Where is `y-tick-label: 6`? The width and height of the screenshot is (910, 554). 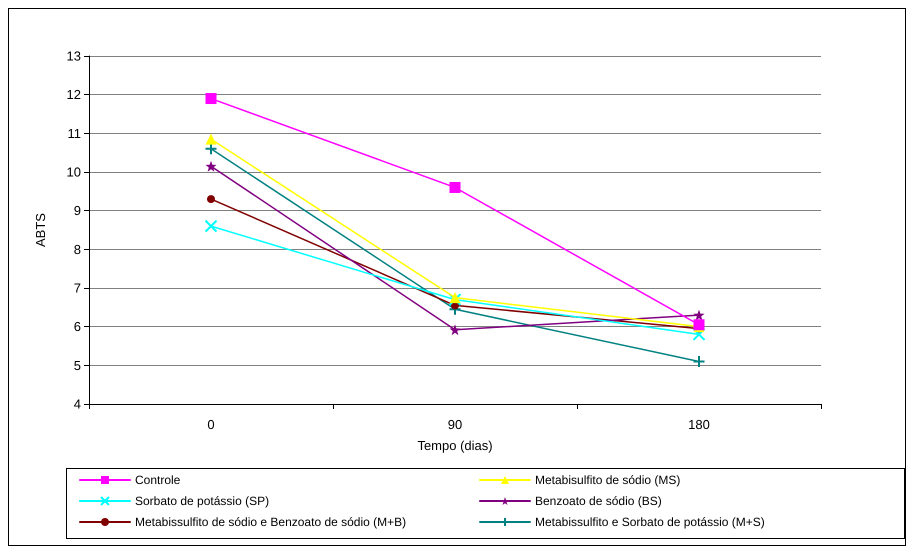 y-tick-label: 6 is located at coordinates (77, 326).